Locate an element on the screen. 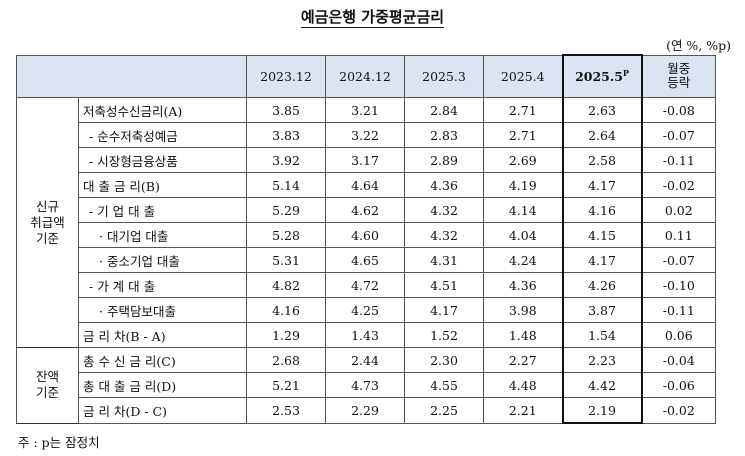 This screenshot has height=456, width=745. group-label-new: 신규 취급액 기준 is located at coordinates (47, 222).